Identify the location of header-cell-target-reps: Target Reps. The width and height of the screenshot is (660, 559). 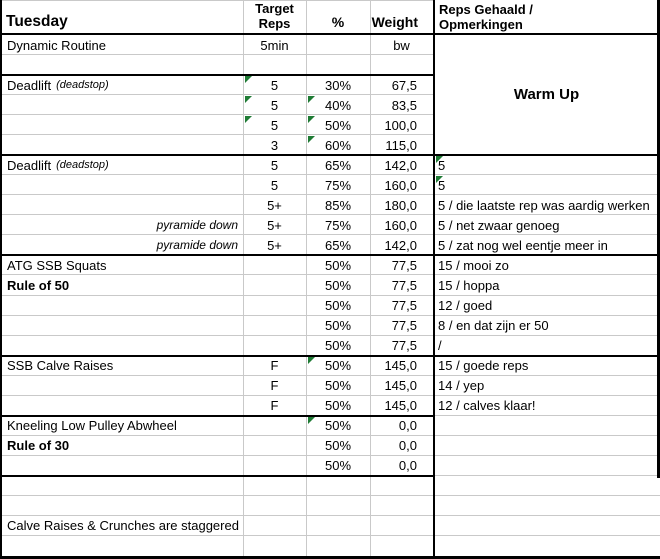
(274, 16).